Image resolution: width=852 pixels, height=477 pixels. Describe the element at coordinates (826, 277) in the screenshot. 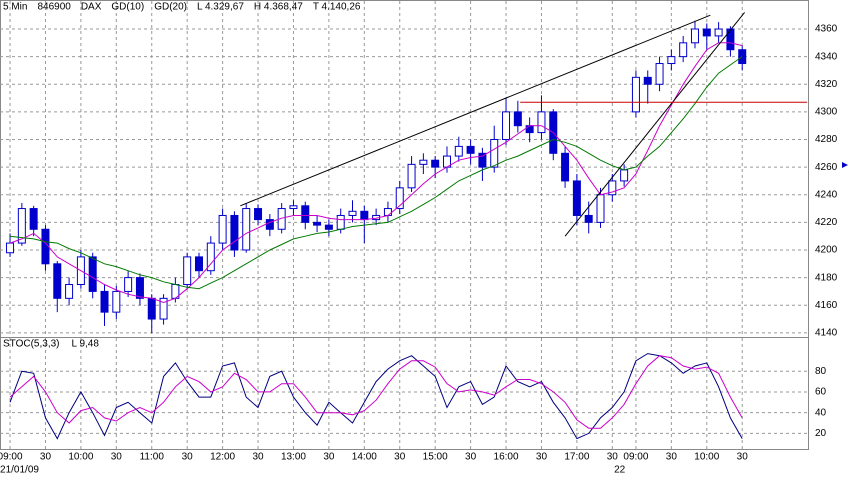

I see `y-tick-label: 4180` at that location.